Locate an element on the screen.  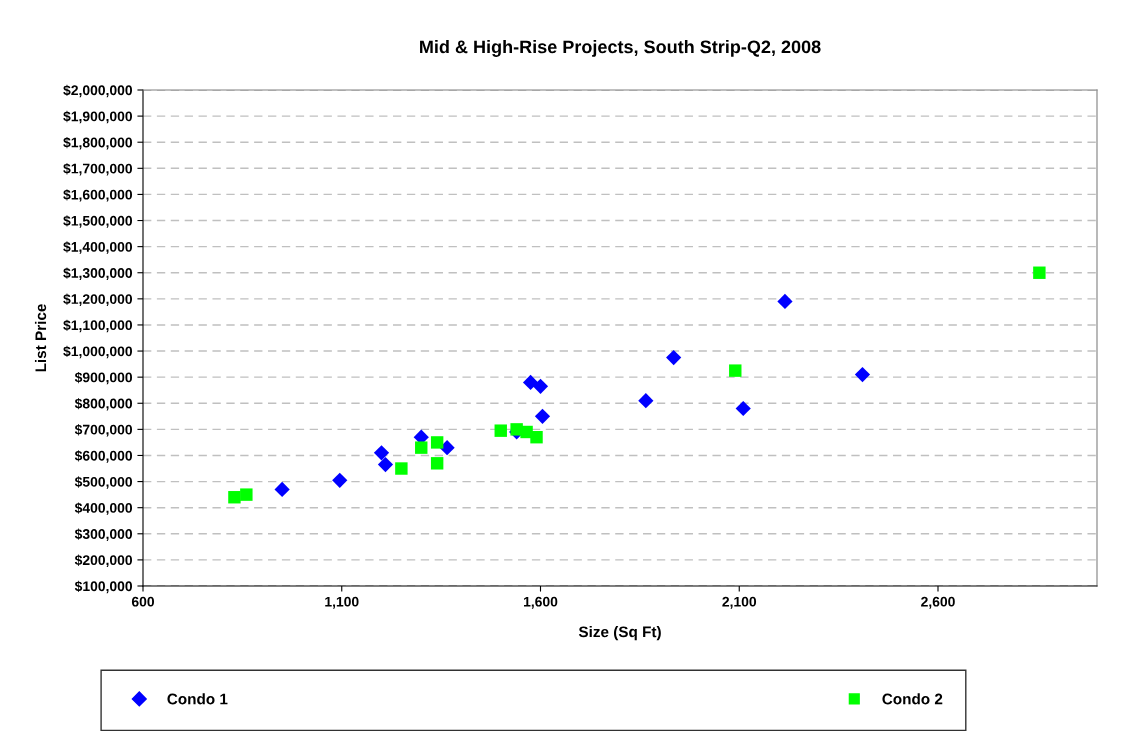
y-tick-label: $200,000 is located at coordinates (103, 561).